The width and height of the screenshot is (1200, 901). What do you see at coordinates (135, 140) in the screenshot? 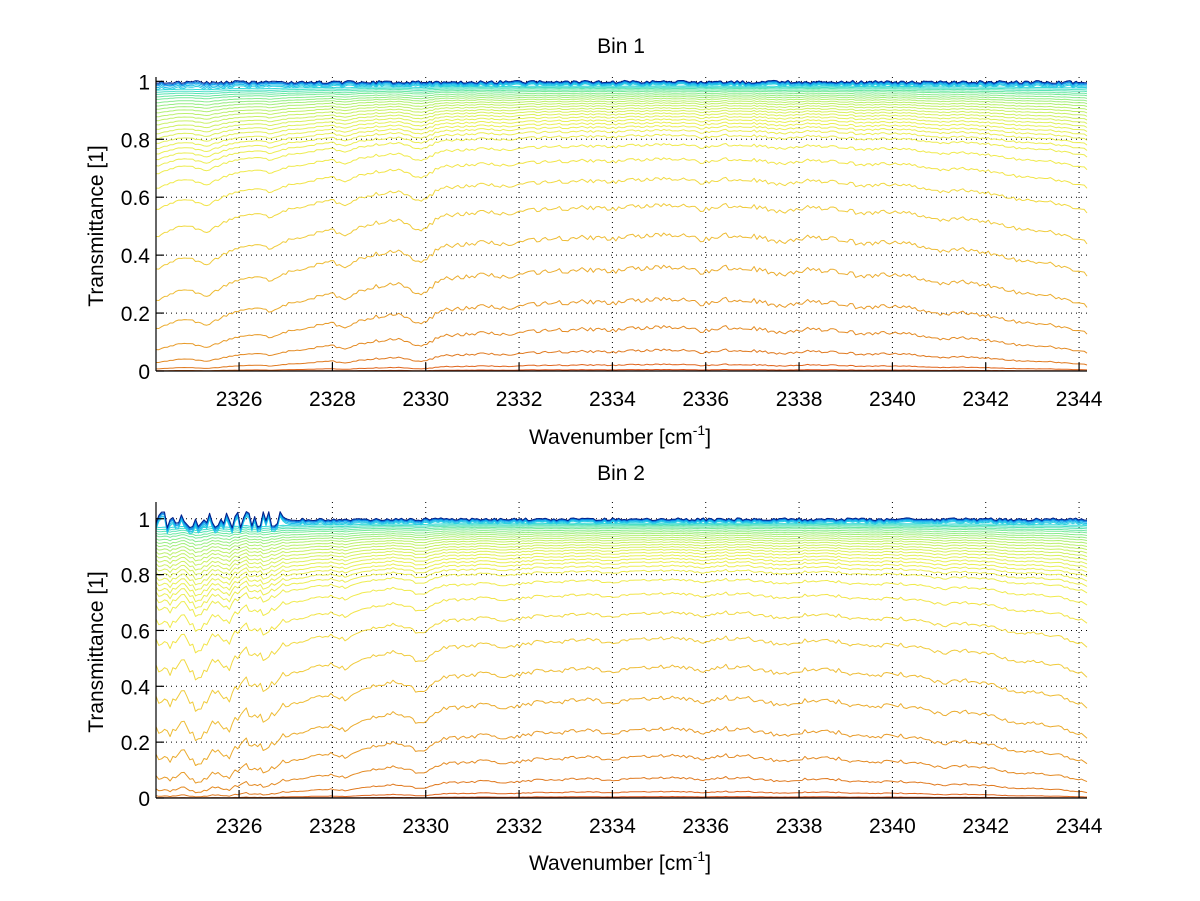
I see `y-tick-label: 0.8` at bounding box center [135, 140].